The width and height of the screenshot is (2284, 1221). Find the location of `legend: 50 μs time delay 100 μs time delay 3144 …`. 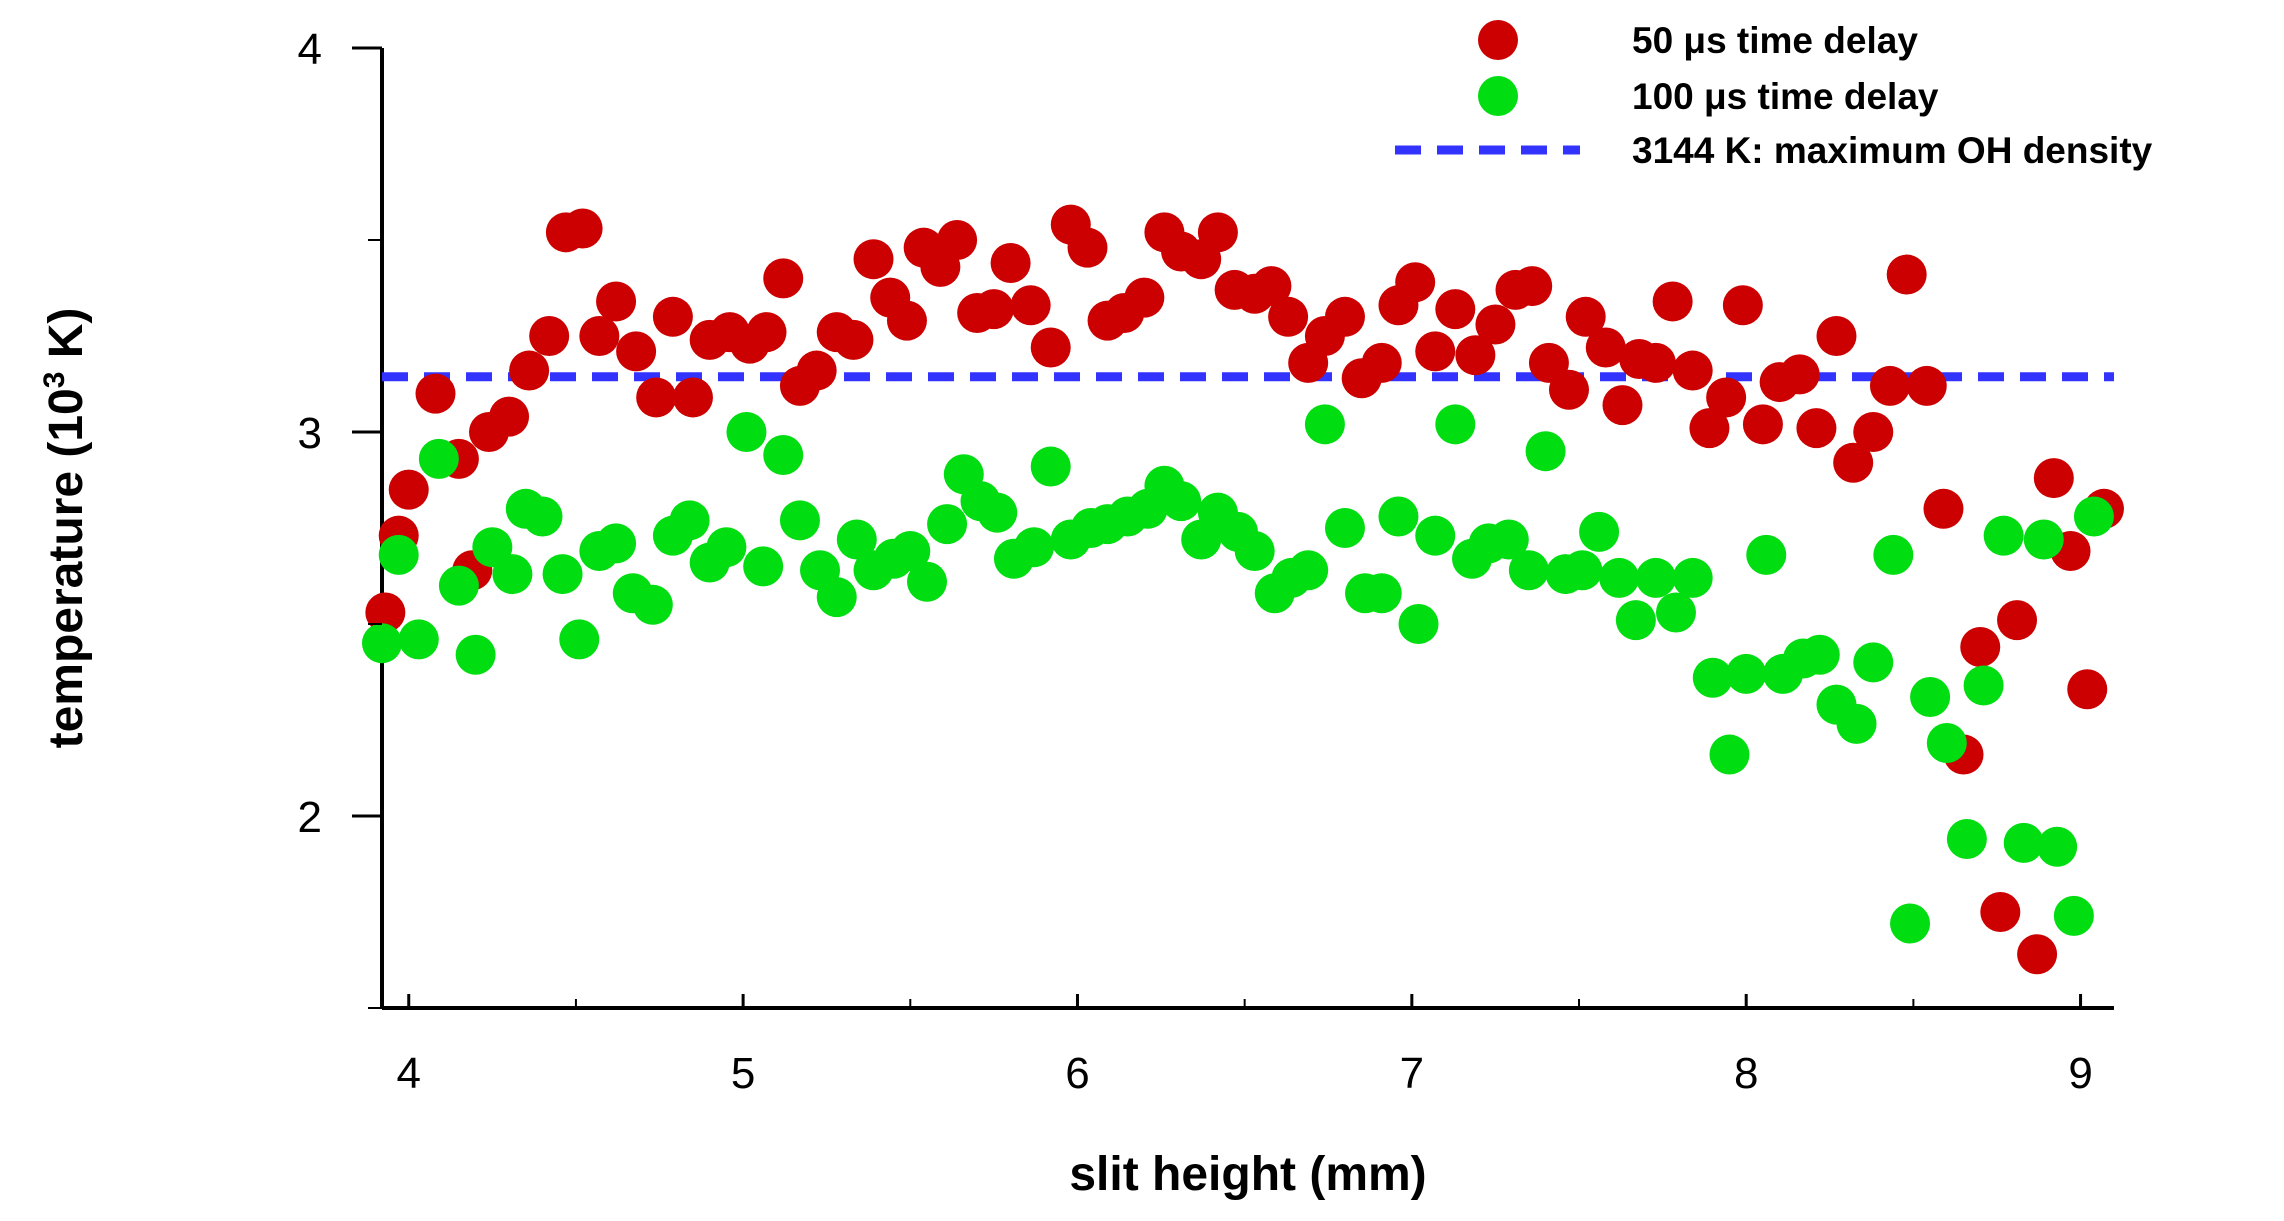

legend: 50 μs time delay 100 μs time delay 3144 … is located at coordinates (1774, 95).